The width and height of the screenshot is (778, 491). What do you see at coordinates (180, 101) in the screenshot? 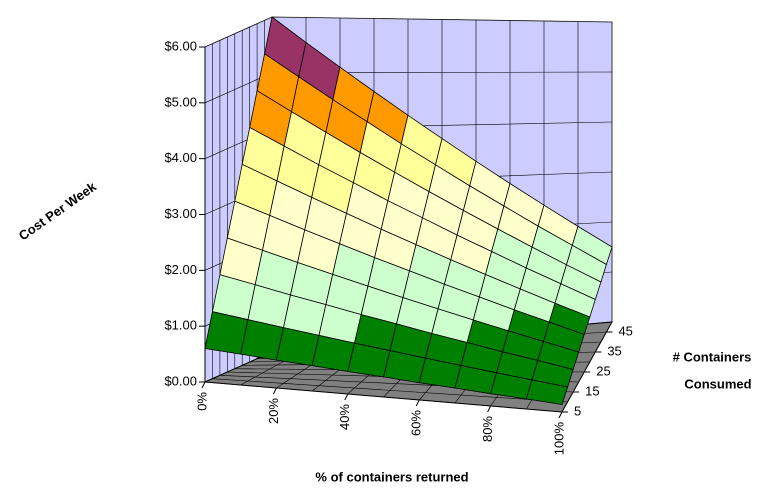
I see `y-tick-label: $5.00` at bounding box center [180, 101].